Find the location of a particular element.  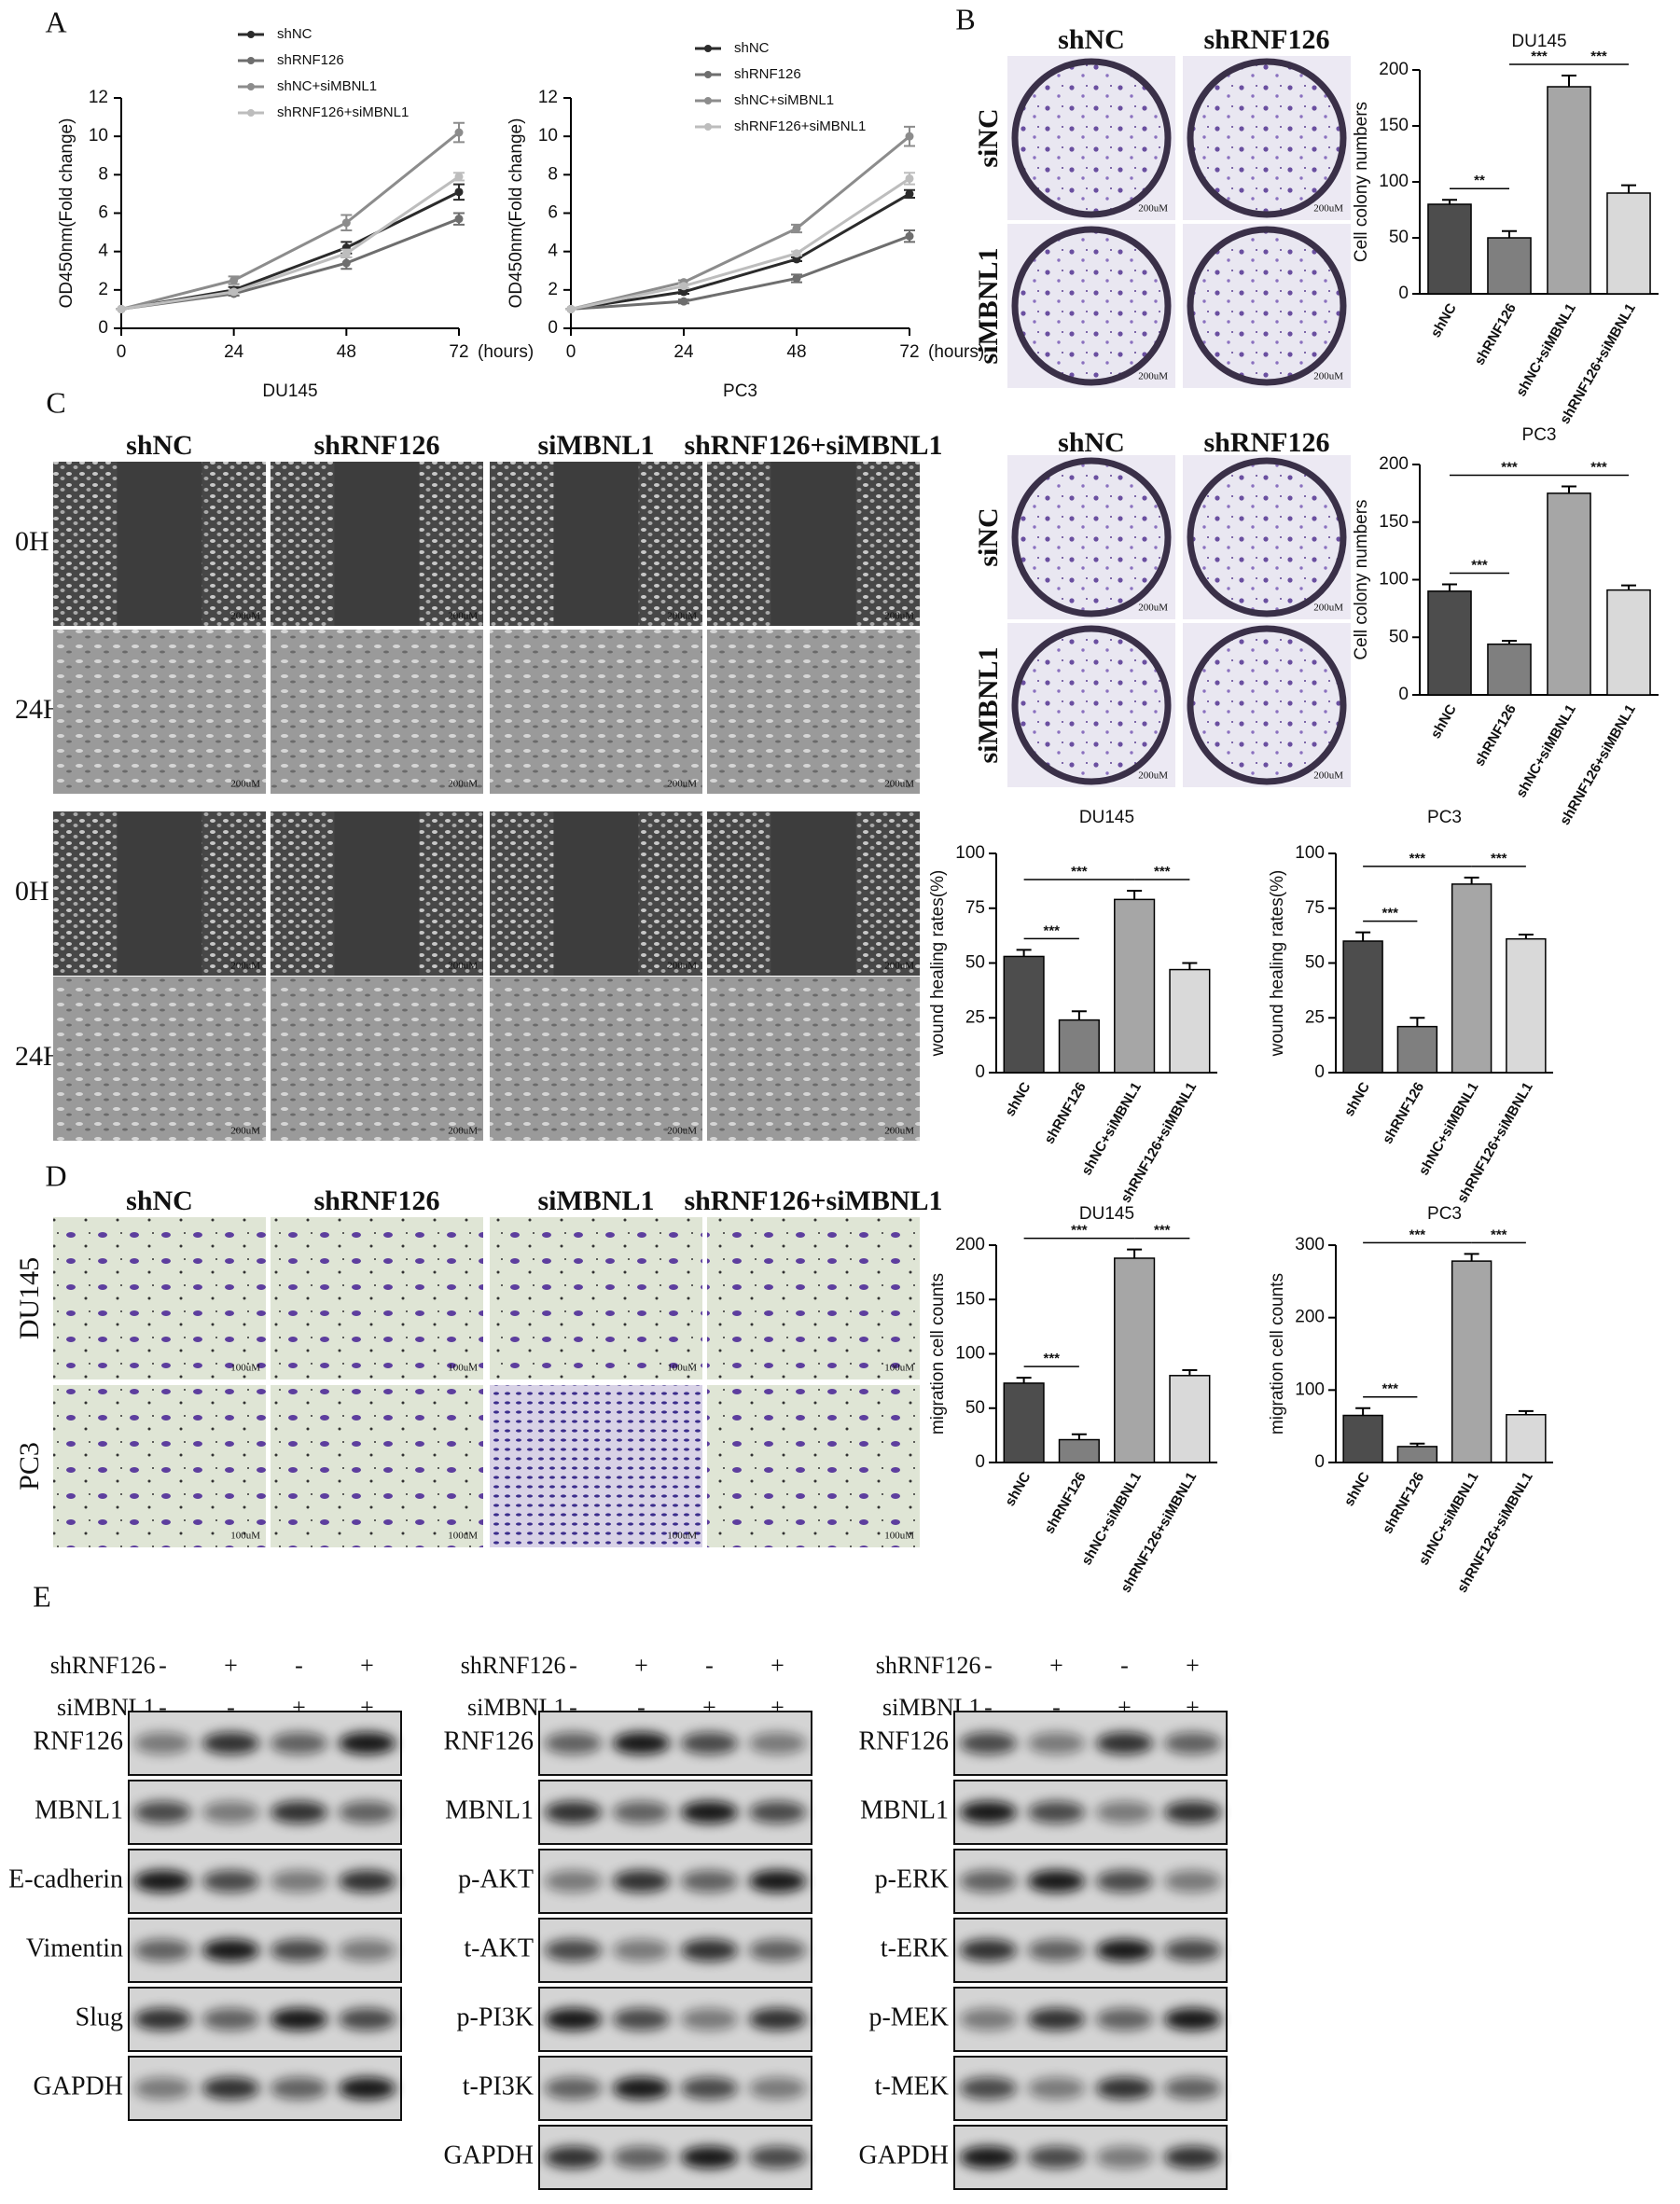

protein-label: t-ERK is located at coordinates (915, 1948).